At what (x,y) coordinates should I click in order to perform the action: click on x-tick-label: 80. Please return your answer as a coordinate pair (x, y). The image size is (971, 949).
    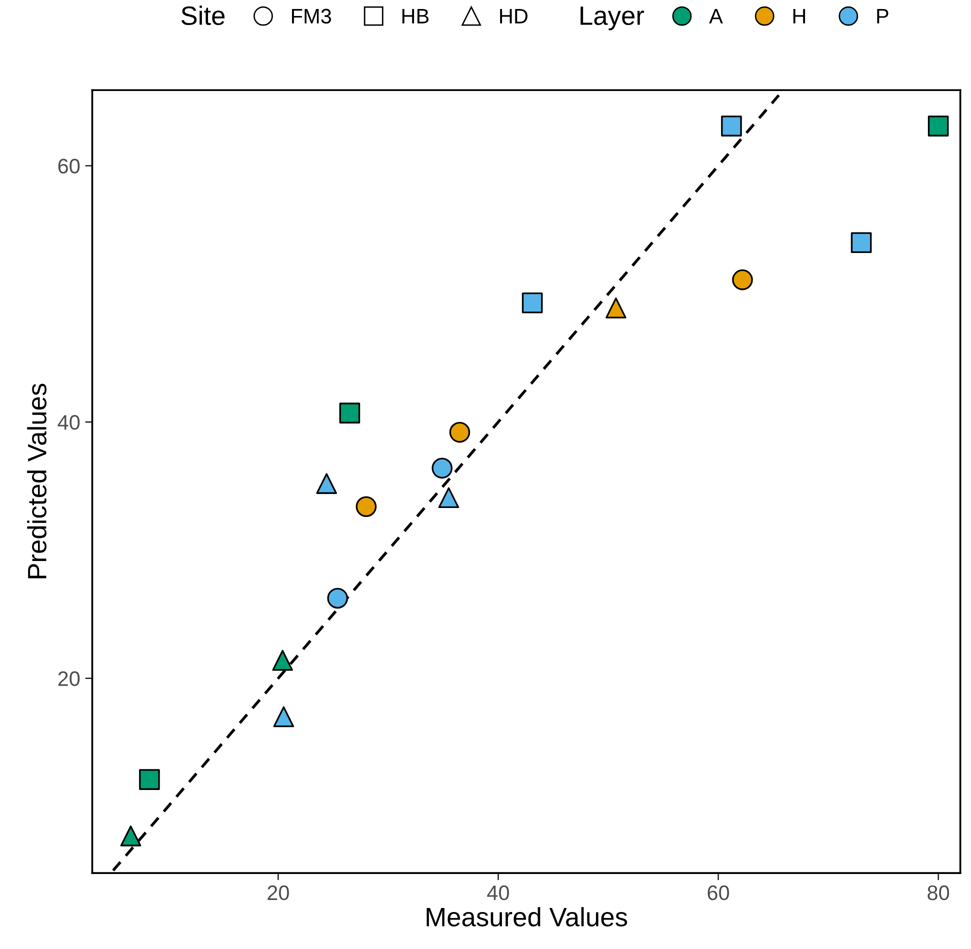
    Looking at the image, I should click on (939, 892).